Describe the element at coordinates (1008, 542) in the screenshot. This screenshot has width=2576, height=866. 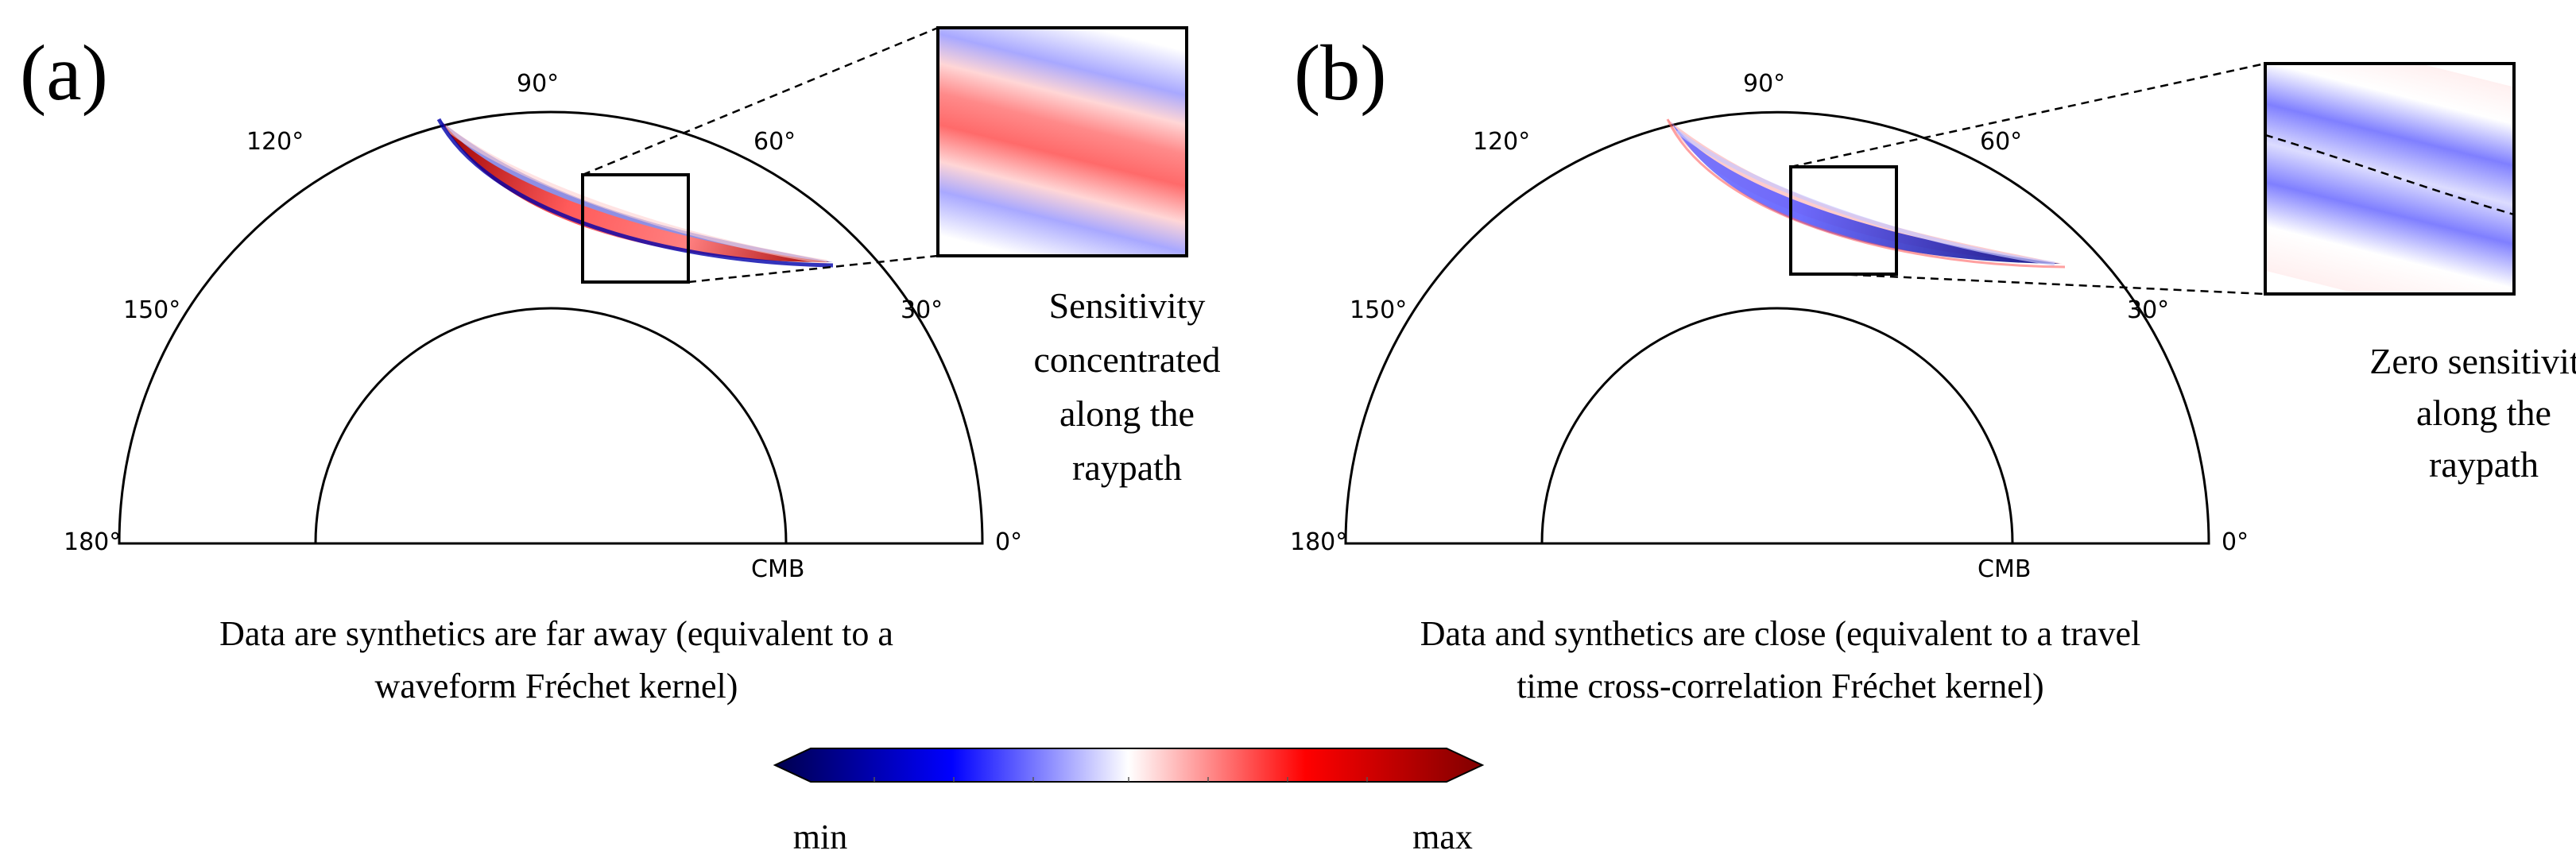
I see `panel-a-tick-0: 0°` at that location.